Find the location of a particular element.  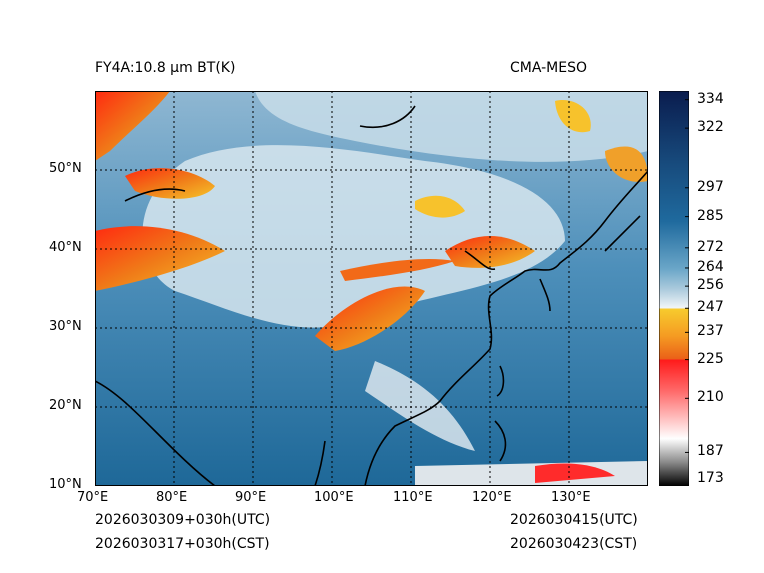

colorbar-label: 264 is located at coordinates (710, 266).